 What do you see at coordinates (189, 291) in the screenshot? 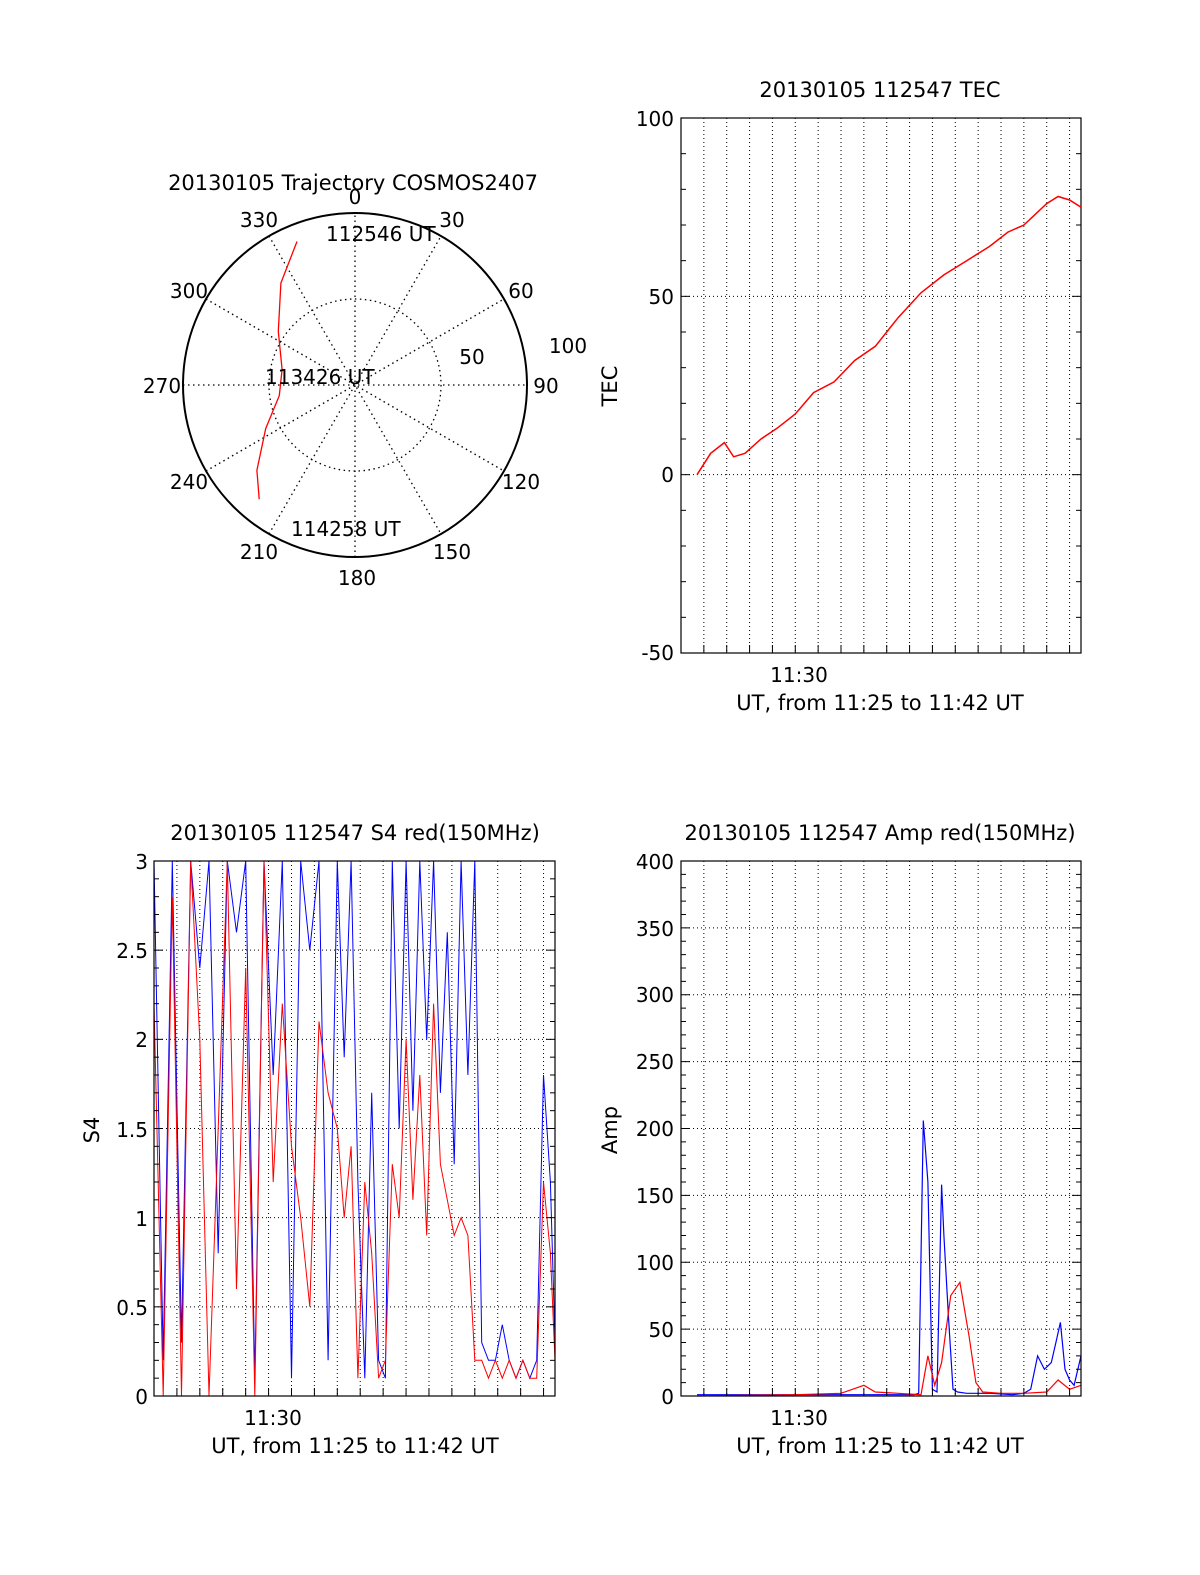
I see `polar-angle-label-300: 300` at bounding box center [189, 291].